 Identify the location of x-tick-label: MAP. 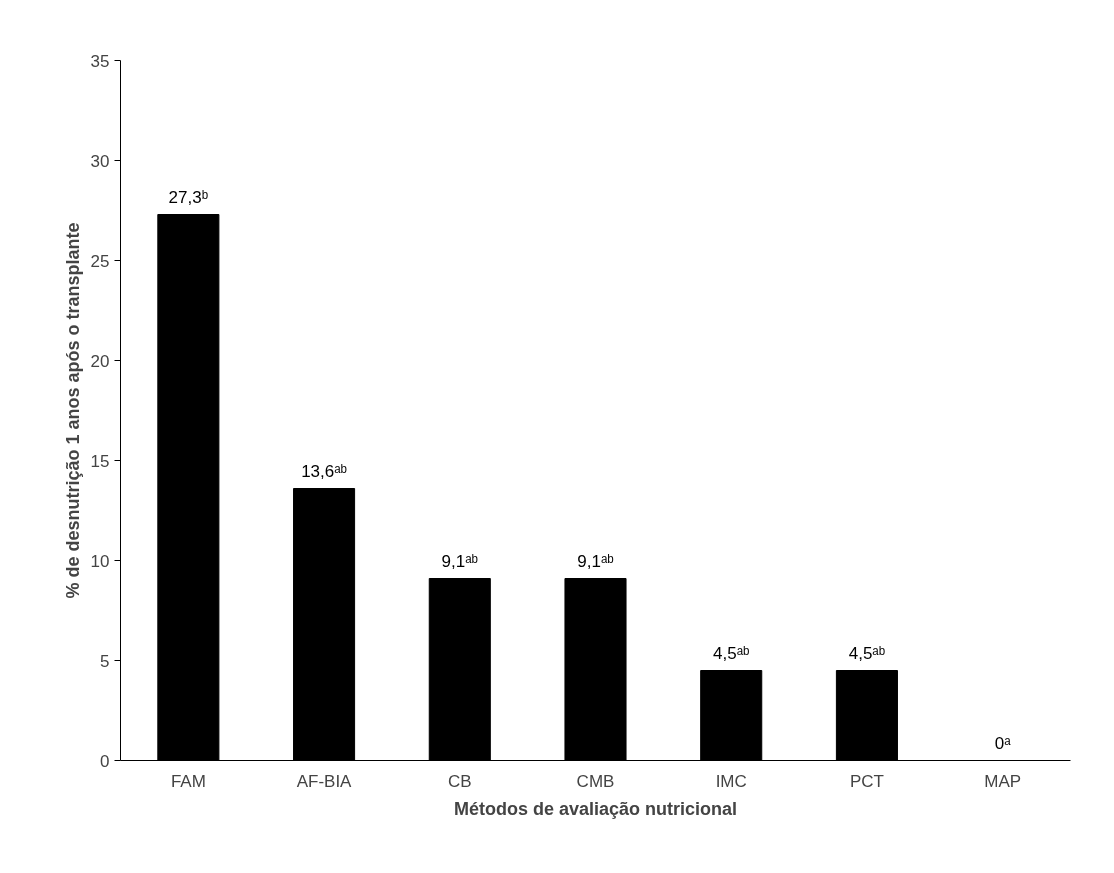
(1003, 781).